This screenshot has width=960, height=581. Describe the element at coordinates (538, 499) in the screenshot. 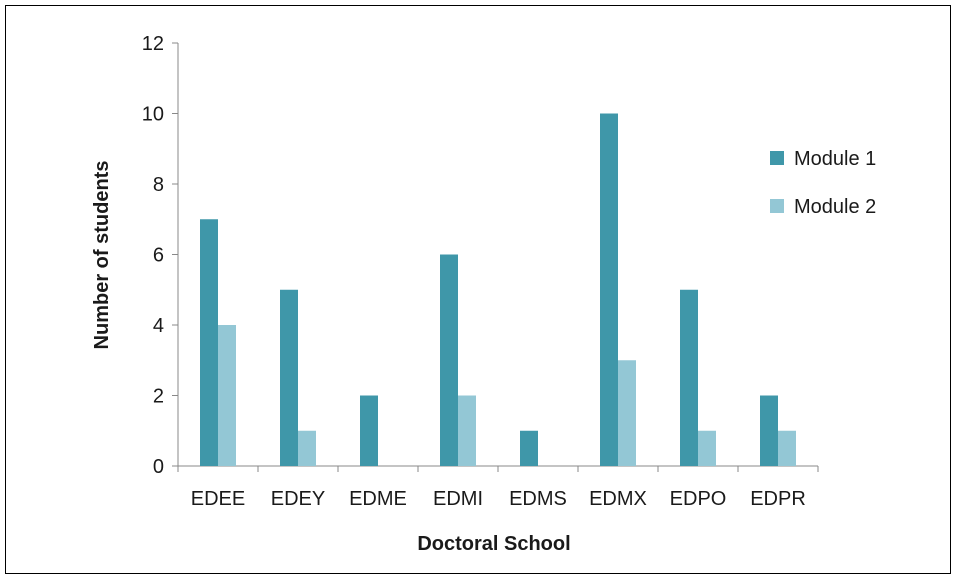

I see `x-tick-label: EDMS` at that location.